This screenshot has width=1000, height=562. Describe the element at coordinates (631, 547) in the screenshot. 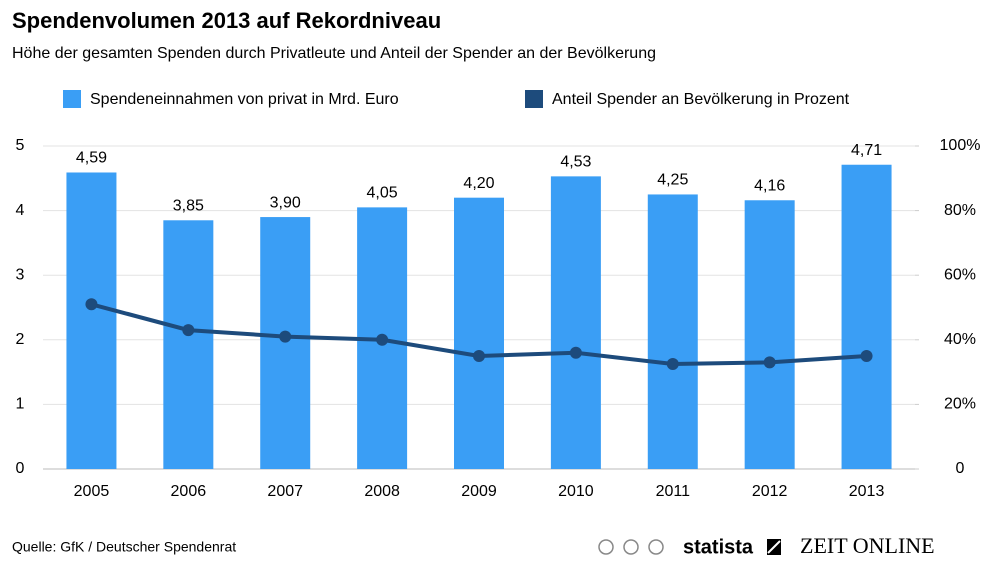

I see `cc-icons` at that location.